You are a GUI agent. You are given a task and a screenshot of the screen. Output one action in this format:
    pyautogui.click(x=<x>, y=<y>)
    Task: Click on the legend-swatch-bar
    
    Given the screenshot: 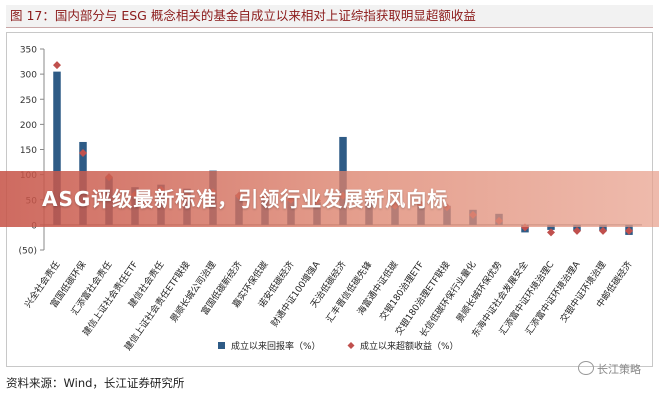 What is the action you would take?
    pyautogui.click(x=221, y=345)
    